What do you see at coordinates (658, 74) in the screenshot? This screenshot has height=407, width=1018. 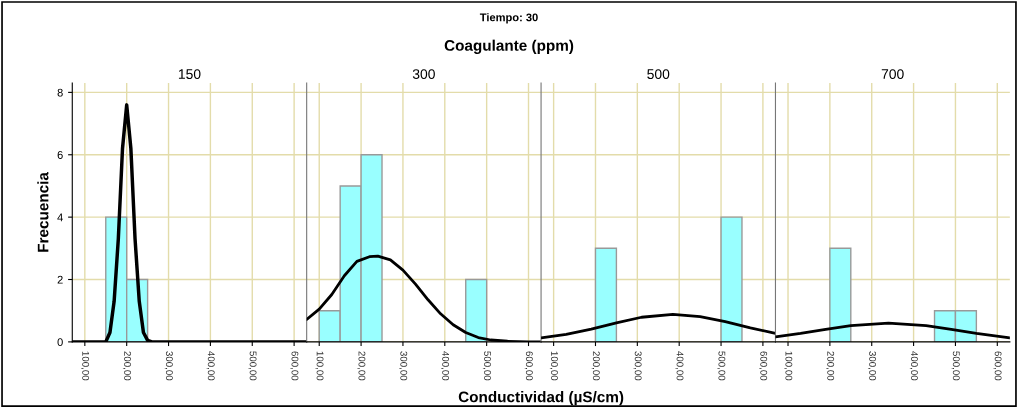 I see `chart-title: 500` at bounding box center [658, 74].